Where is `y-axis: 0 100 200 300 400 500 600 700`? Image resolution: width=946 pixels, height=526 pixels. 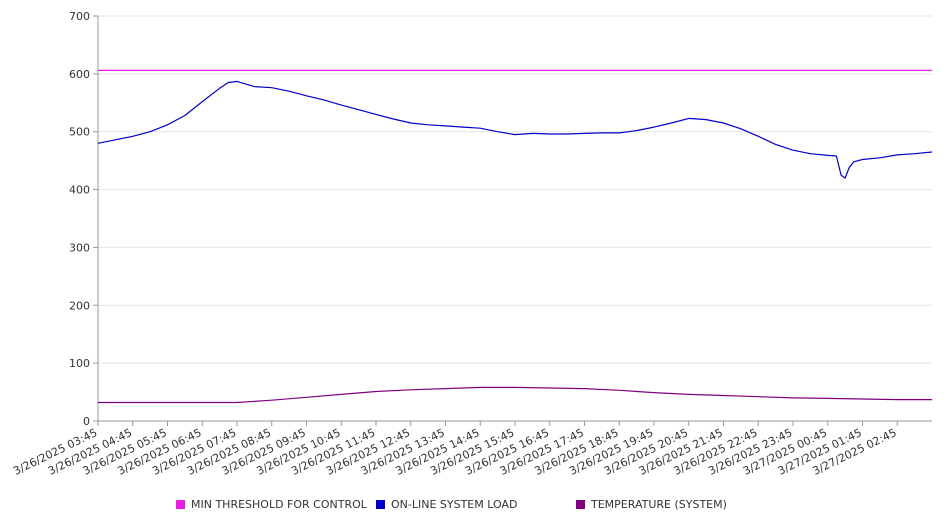 y-axis: 0 100 200 300 400 500 600 700 is located at coordinates (84, 219).